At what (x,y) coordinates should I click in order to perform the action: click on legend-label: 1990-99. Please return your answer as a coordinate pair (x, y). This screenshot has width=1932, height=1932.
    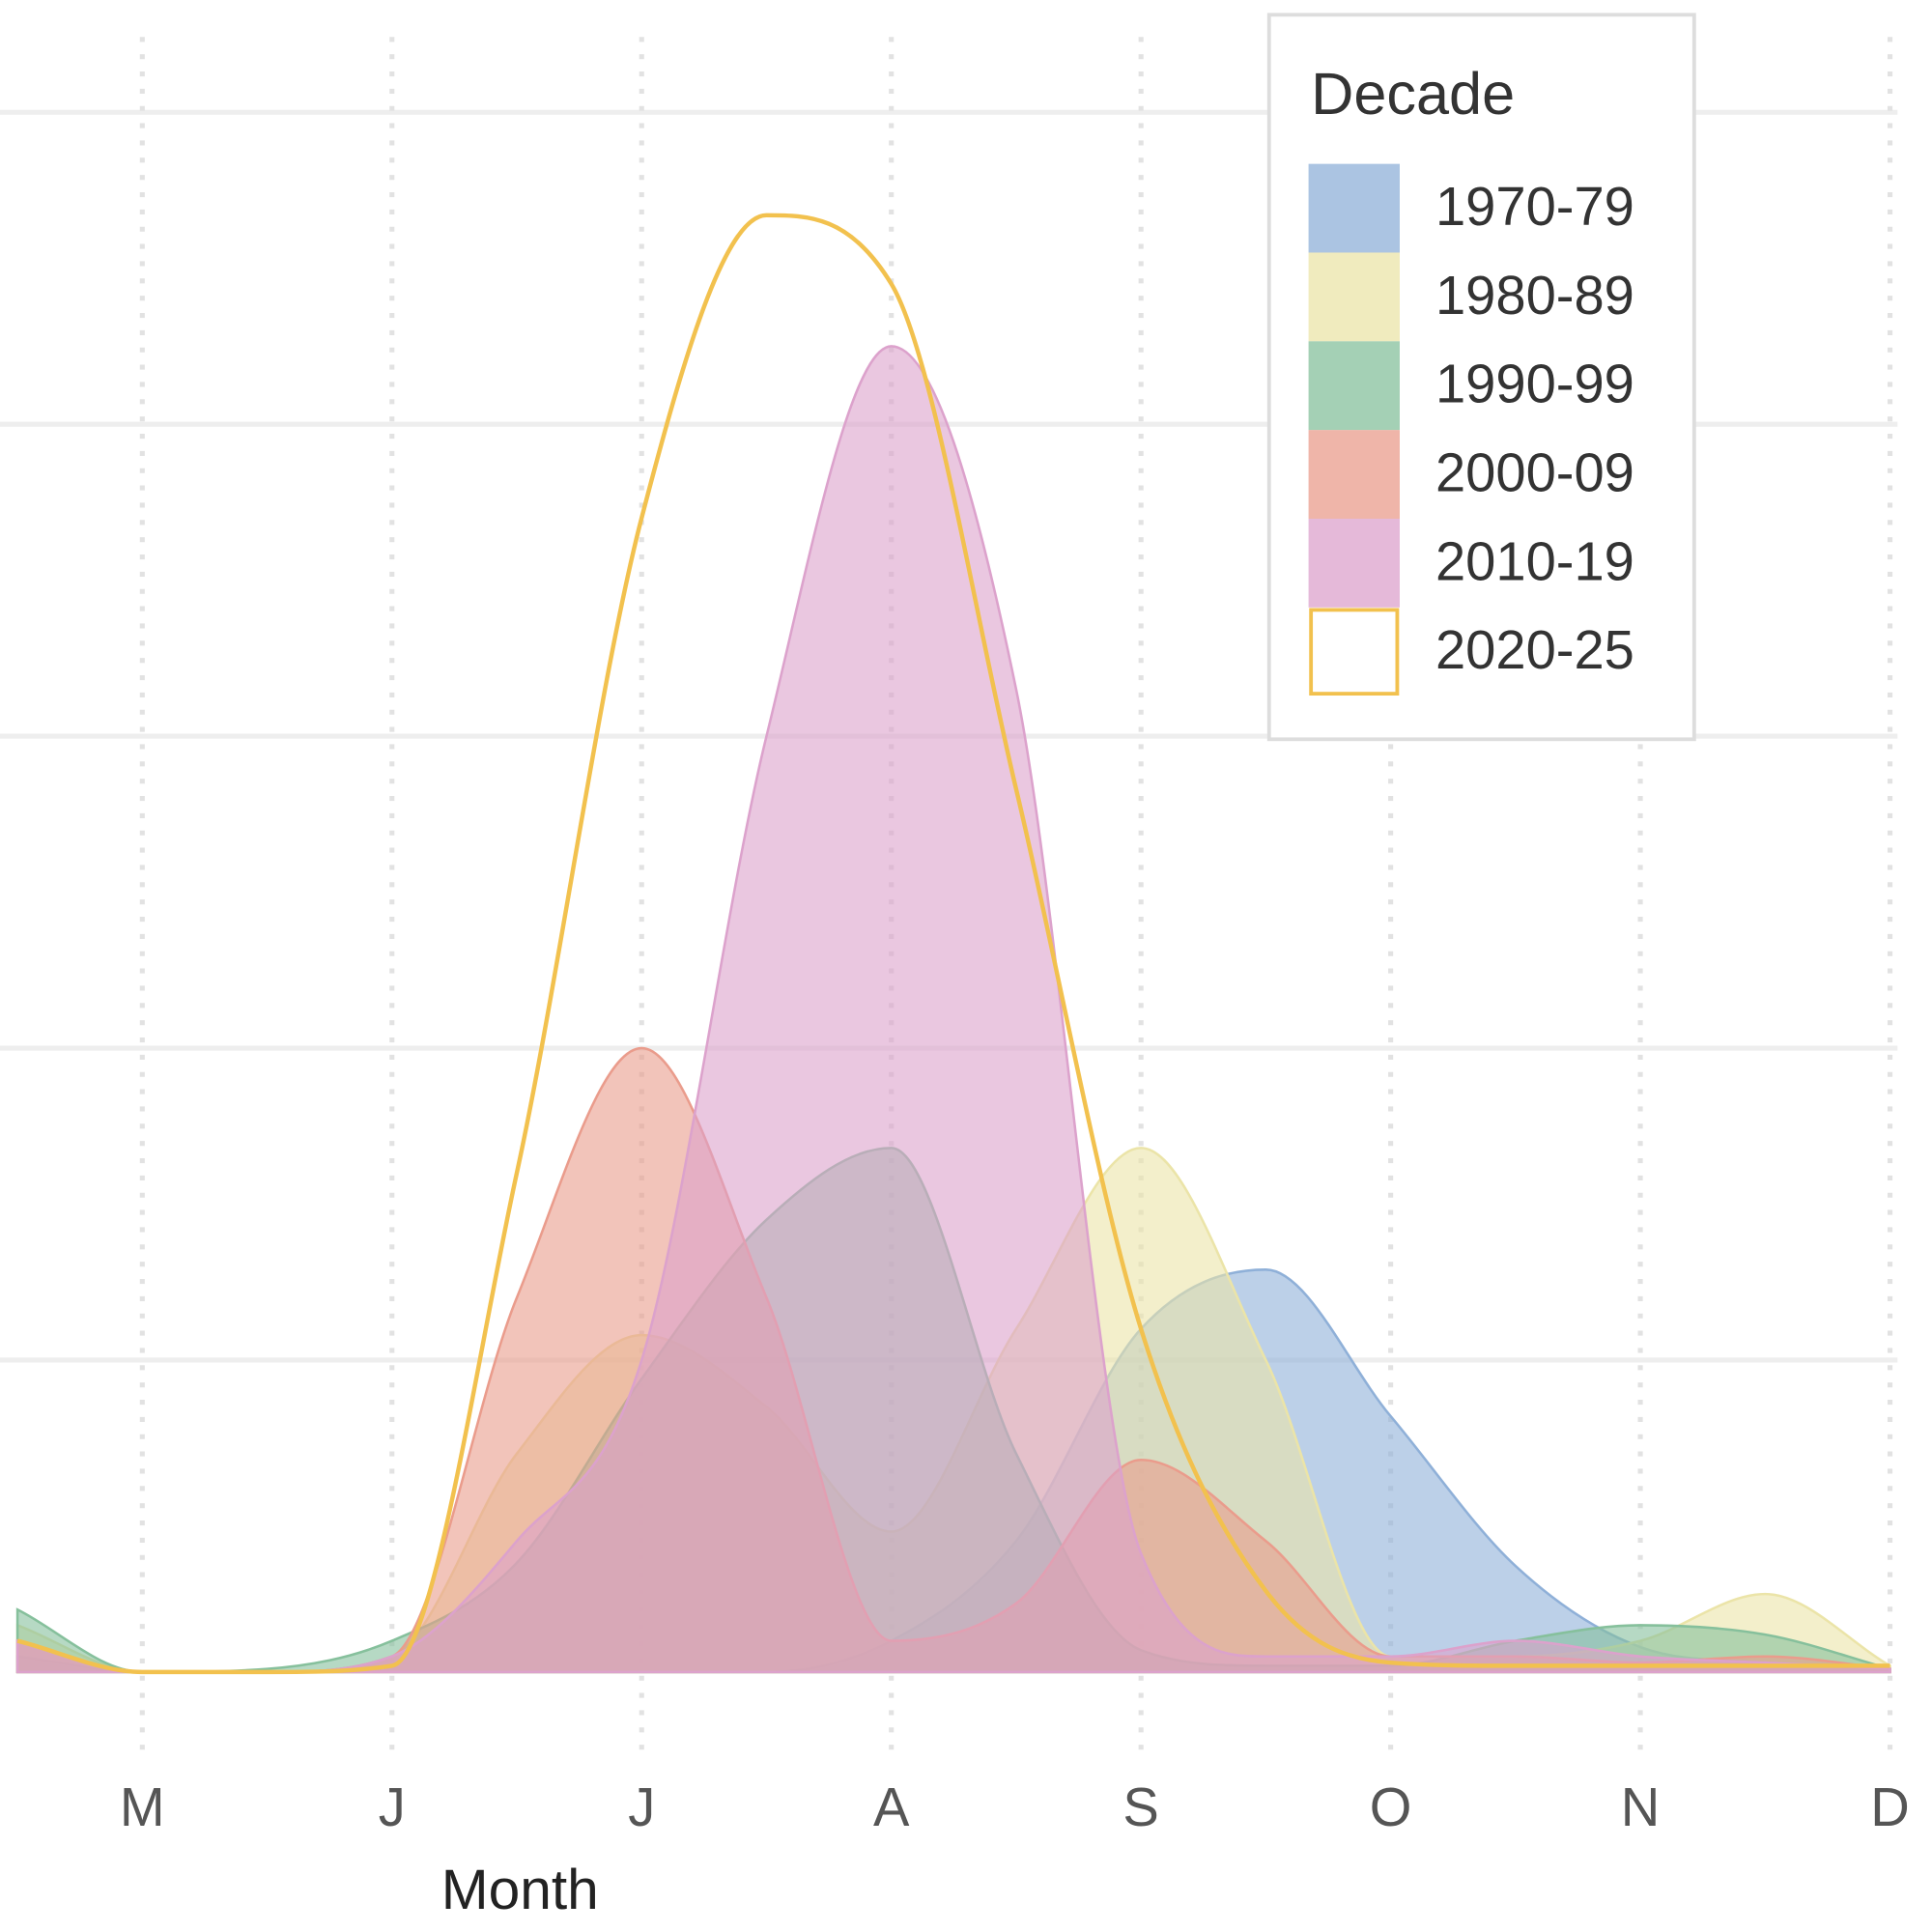
    Looking at the image, I should click on (1534, 384).